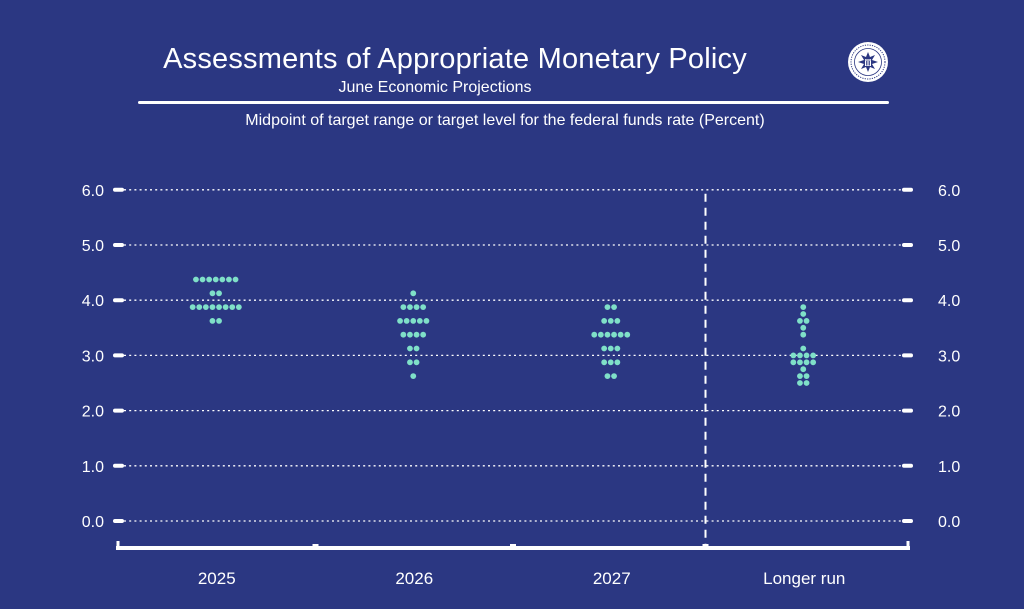  Describe the element at coordinates (93, 356) in the screenshot. I see `y-tick-label-left: 3.0` at that location.